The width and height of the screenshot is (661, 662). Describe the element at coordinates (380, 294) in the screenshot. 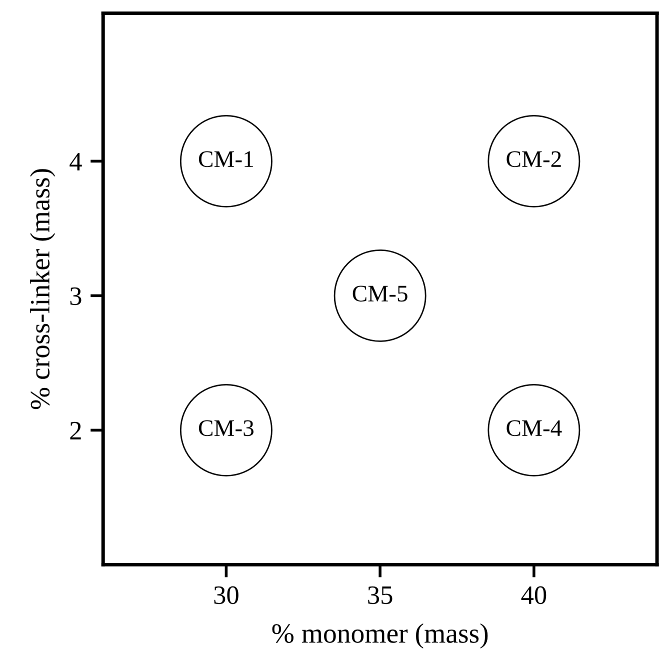

I see `annotation: CM-5` at that location.